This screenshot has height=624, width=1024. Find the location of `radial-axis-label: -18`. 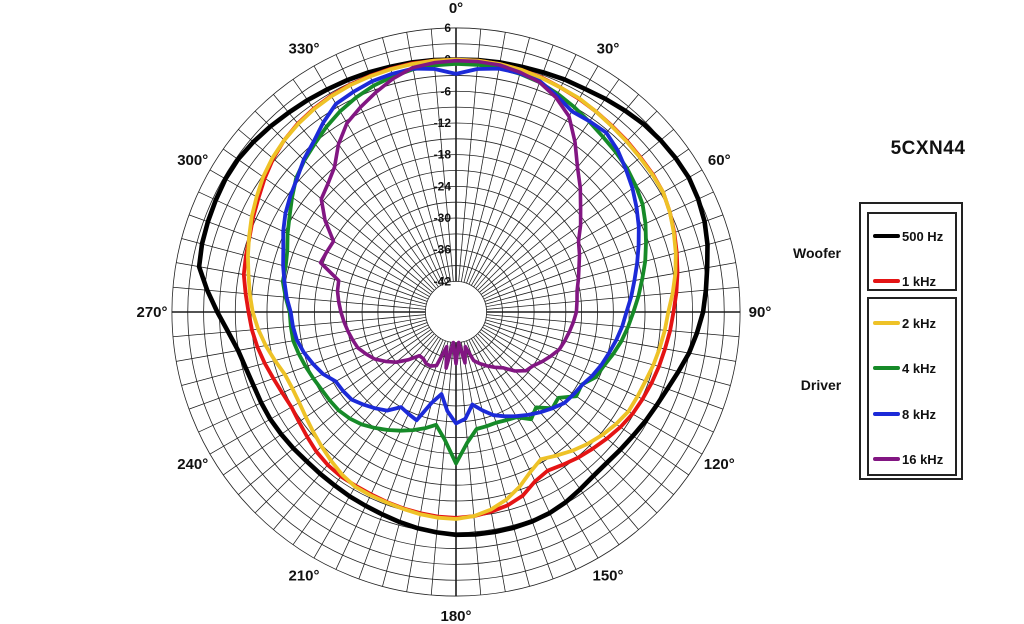

radial-axis-label: -18 is located at coordinates (443, 155).